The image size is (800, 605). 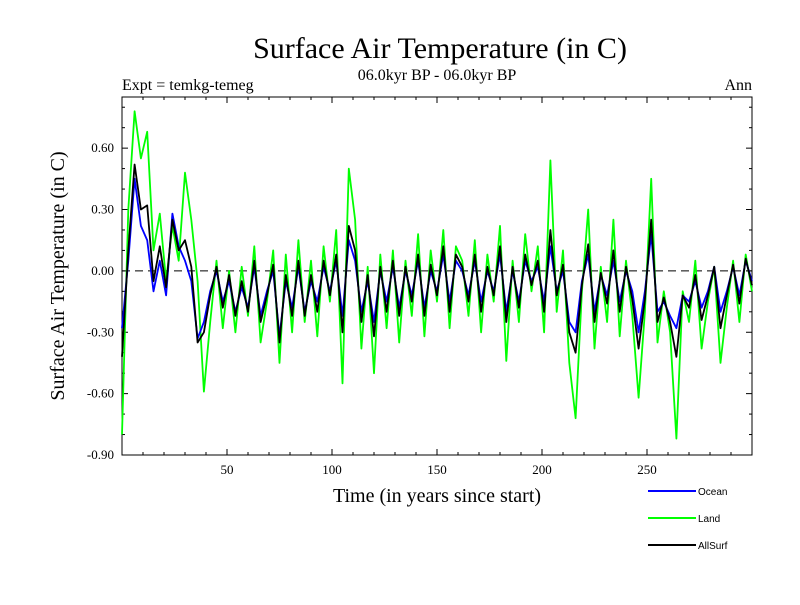 I want to click on chart-subtitle: 06.0kyr BP - 06.0kyr BP, so click(x=437, y=75).